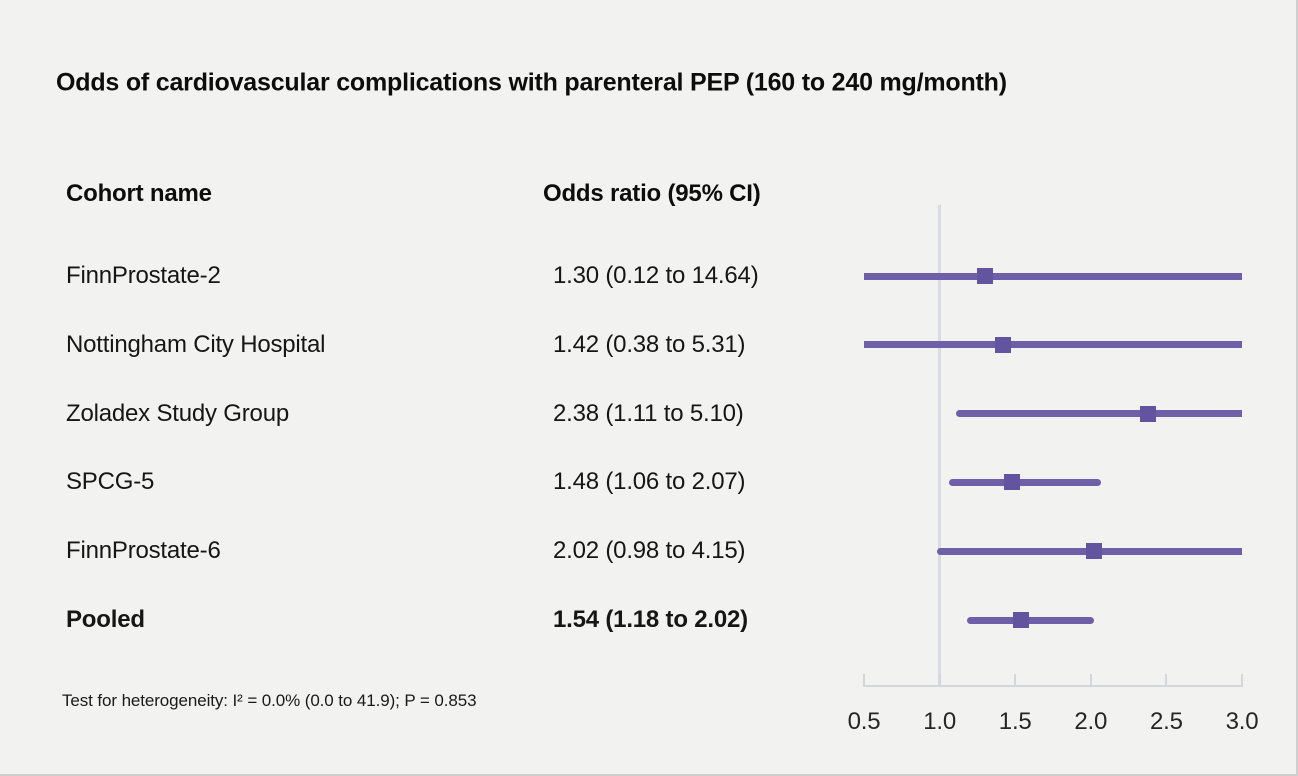 The image size is (1298, 776). What do you see at coordinates (939, 721) in the screenshot?
I see `x-tick-label: 1.0` at bounding box center [939, 721].